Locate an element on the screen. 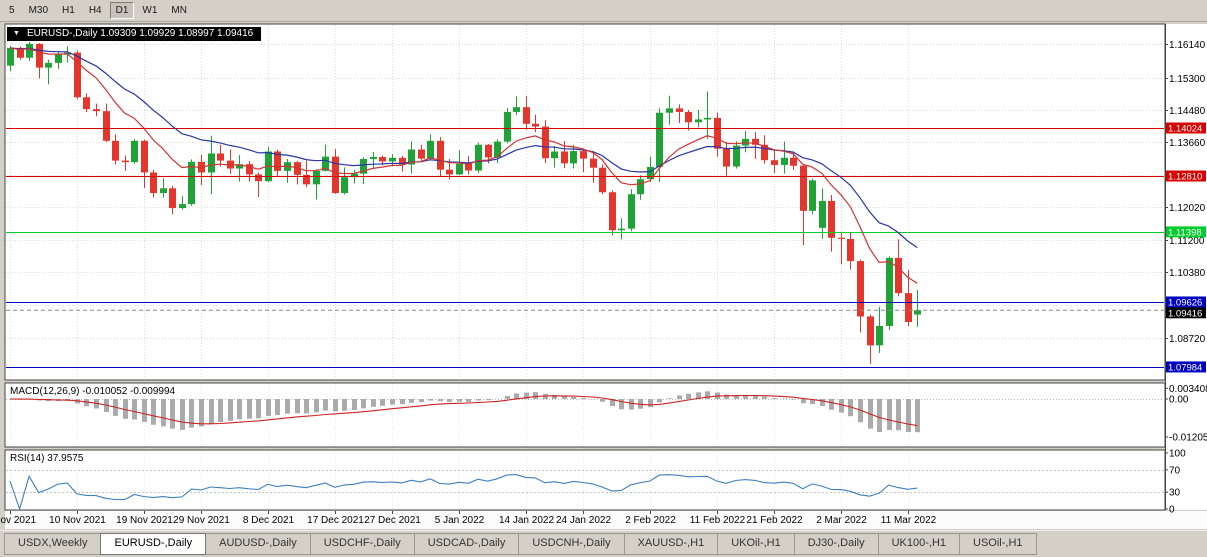 This screenshot has height=557, width=1207. svg-text: 11 Feb 2022 is located at coordinates (718, 520).